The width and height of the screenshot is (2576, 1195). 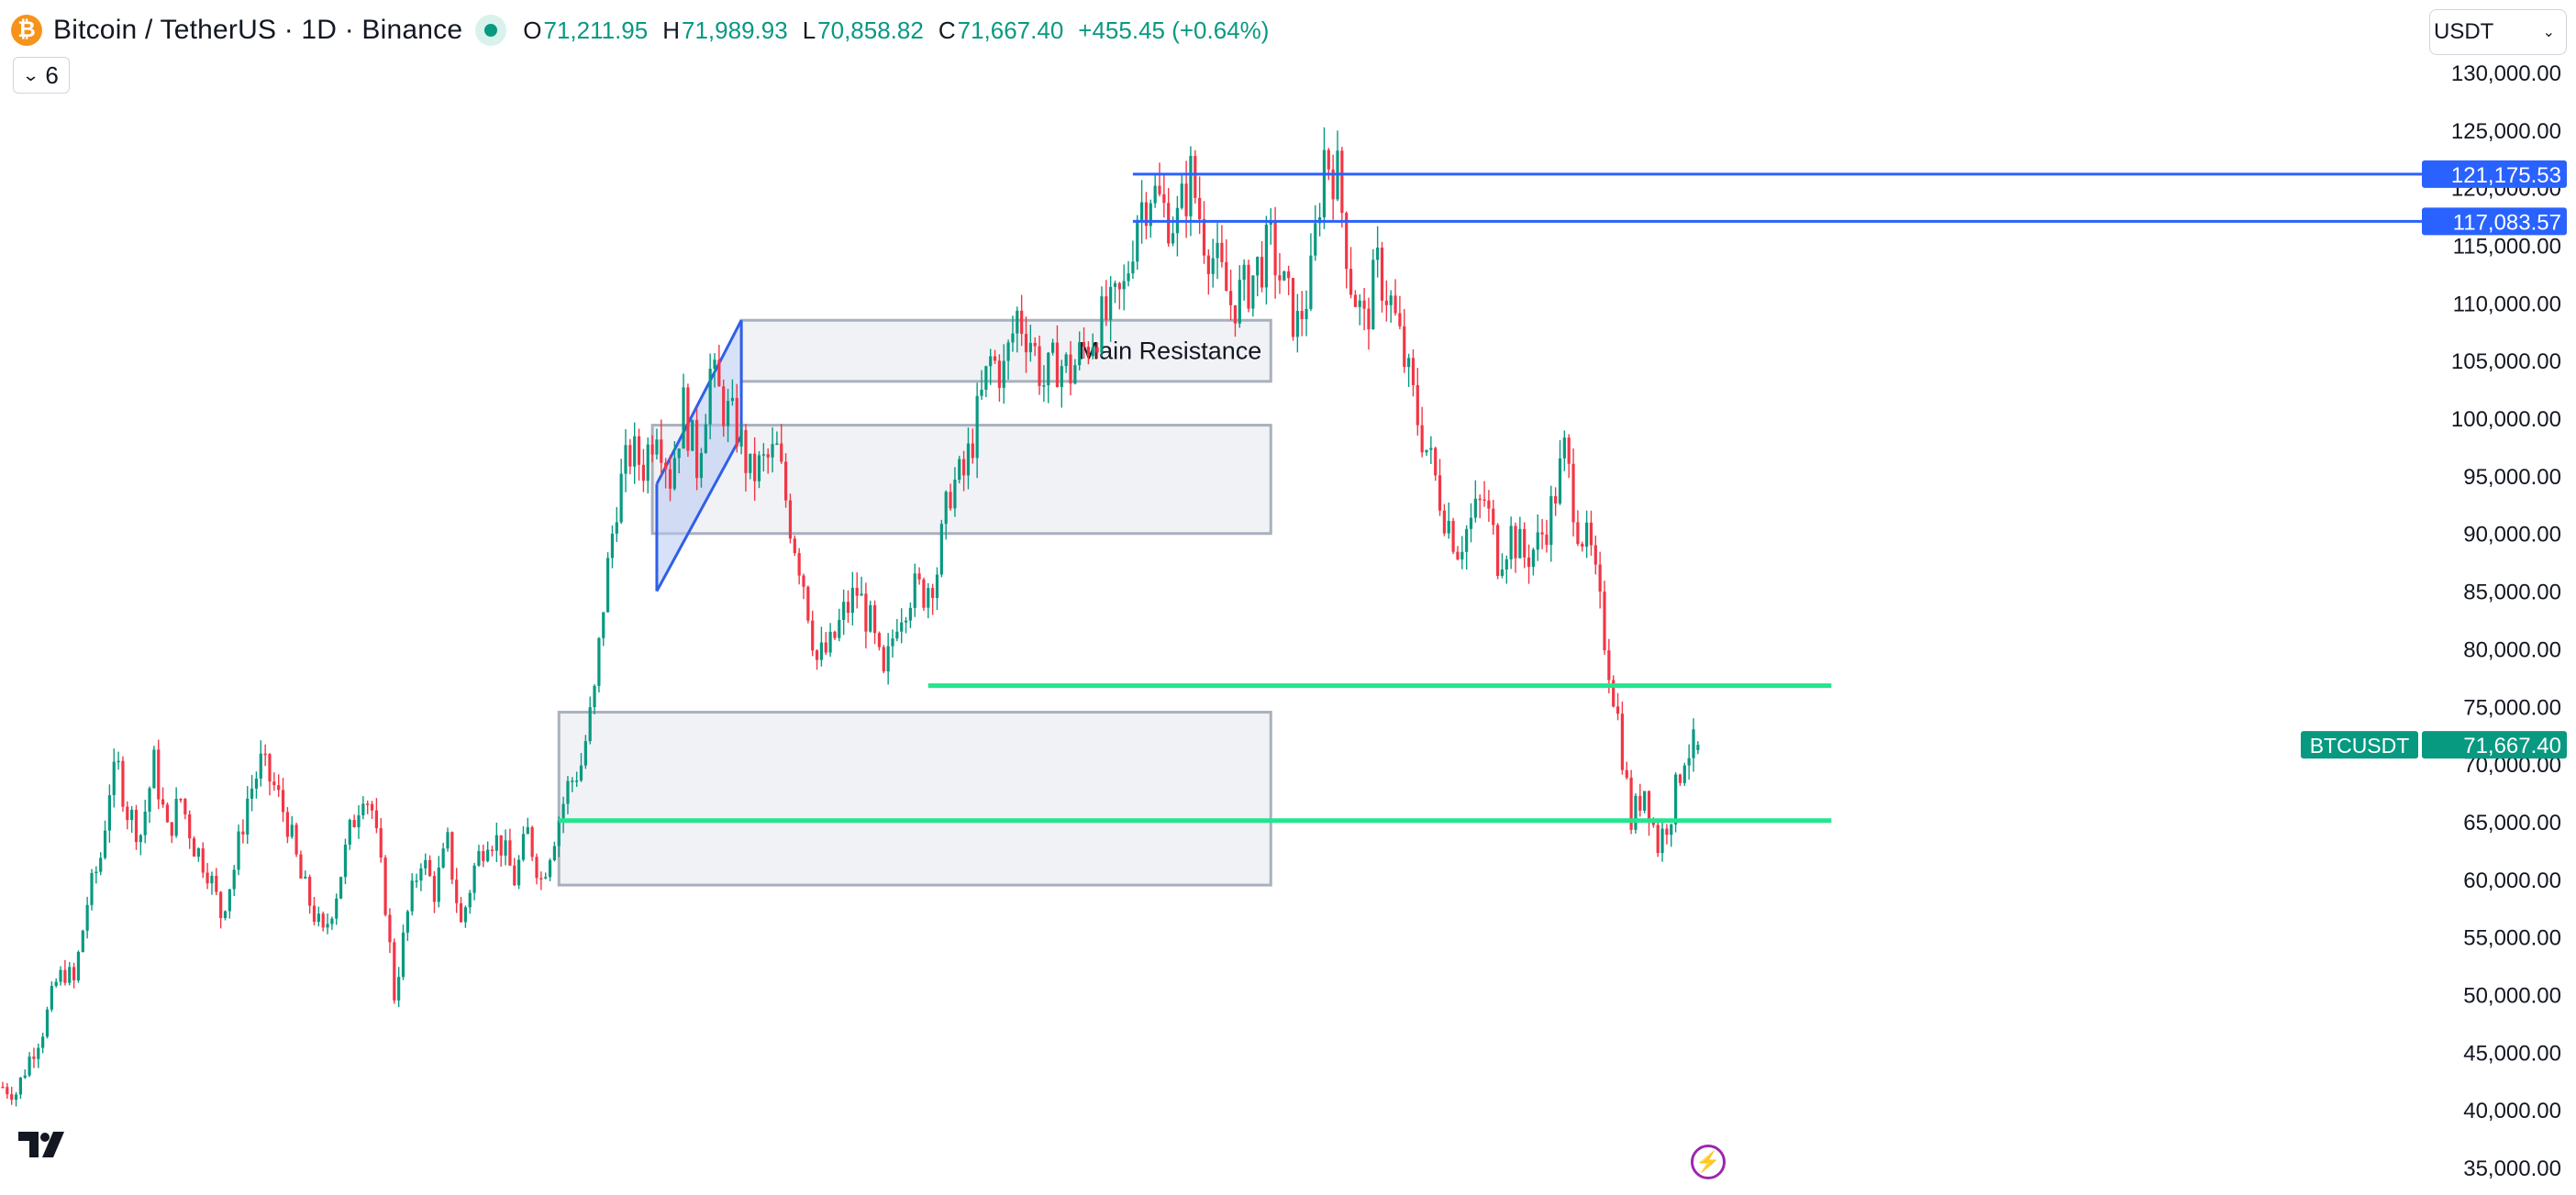 I want to click on market-open-dot-icon, so click(x=491, y=30).